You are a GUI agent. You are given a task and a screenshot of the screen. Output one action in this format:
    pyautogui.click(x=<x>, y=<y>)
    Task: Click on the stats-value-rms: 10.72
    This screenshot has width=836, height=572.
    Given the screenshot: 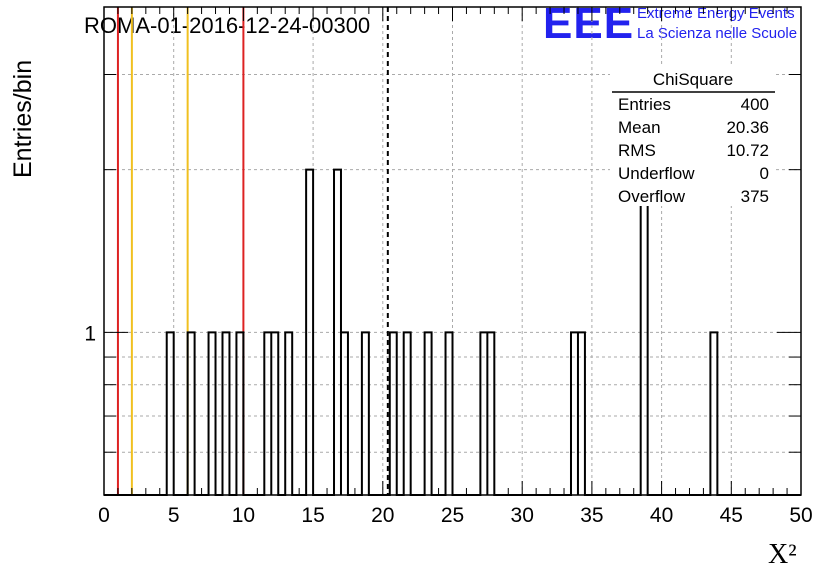 What is the action you would take?
    pyautogui.click(x=747, y=150)
    